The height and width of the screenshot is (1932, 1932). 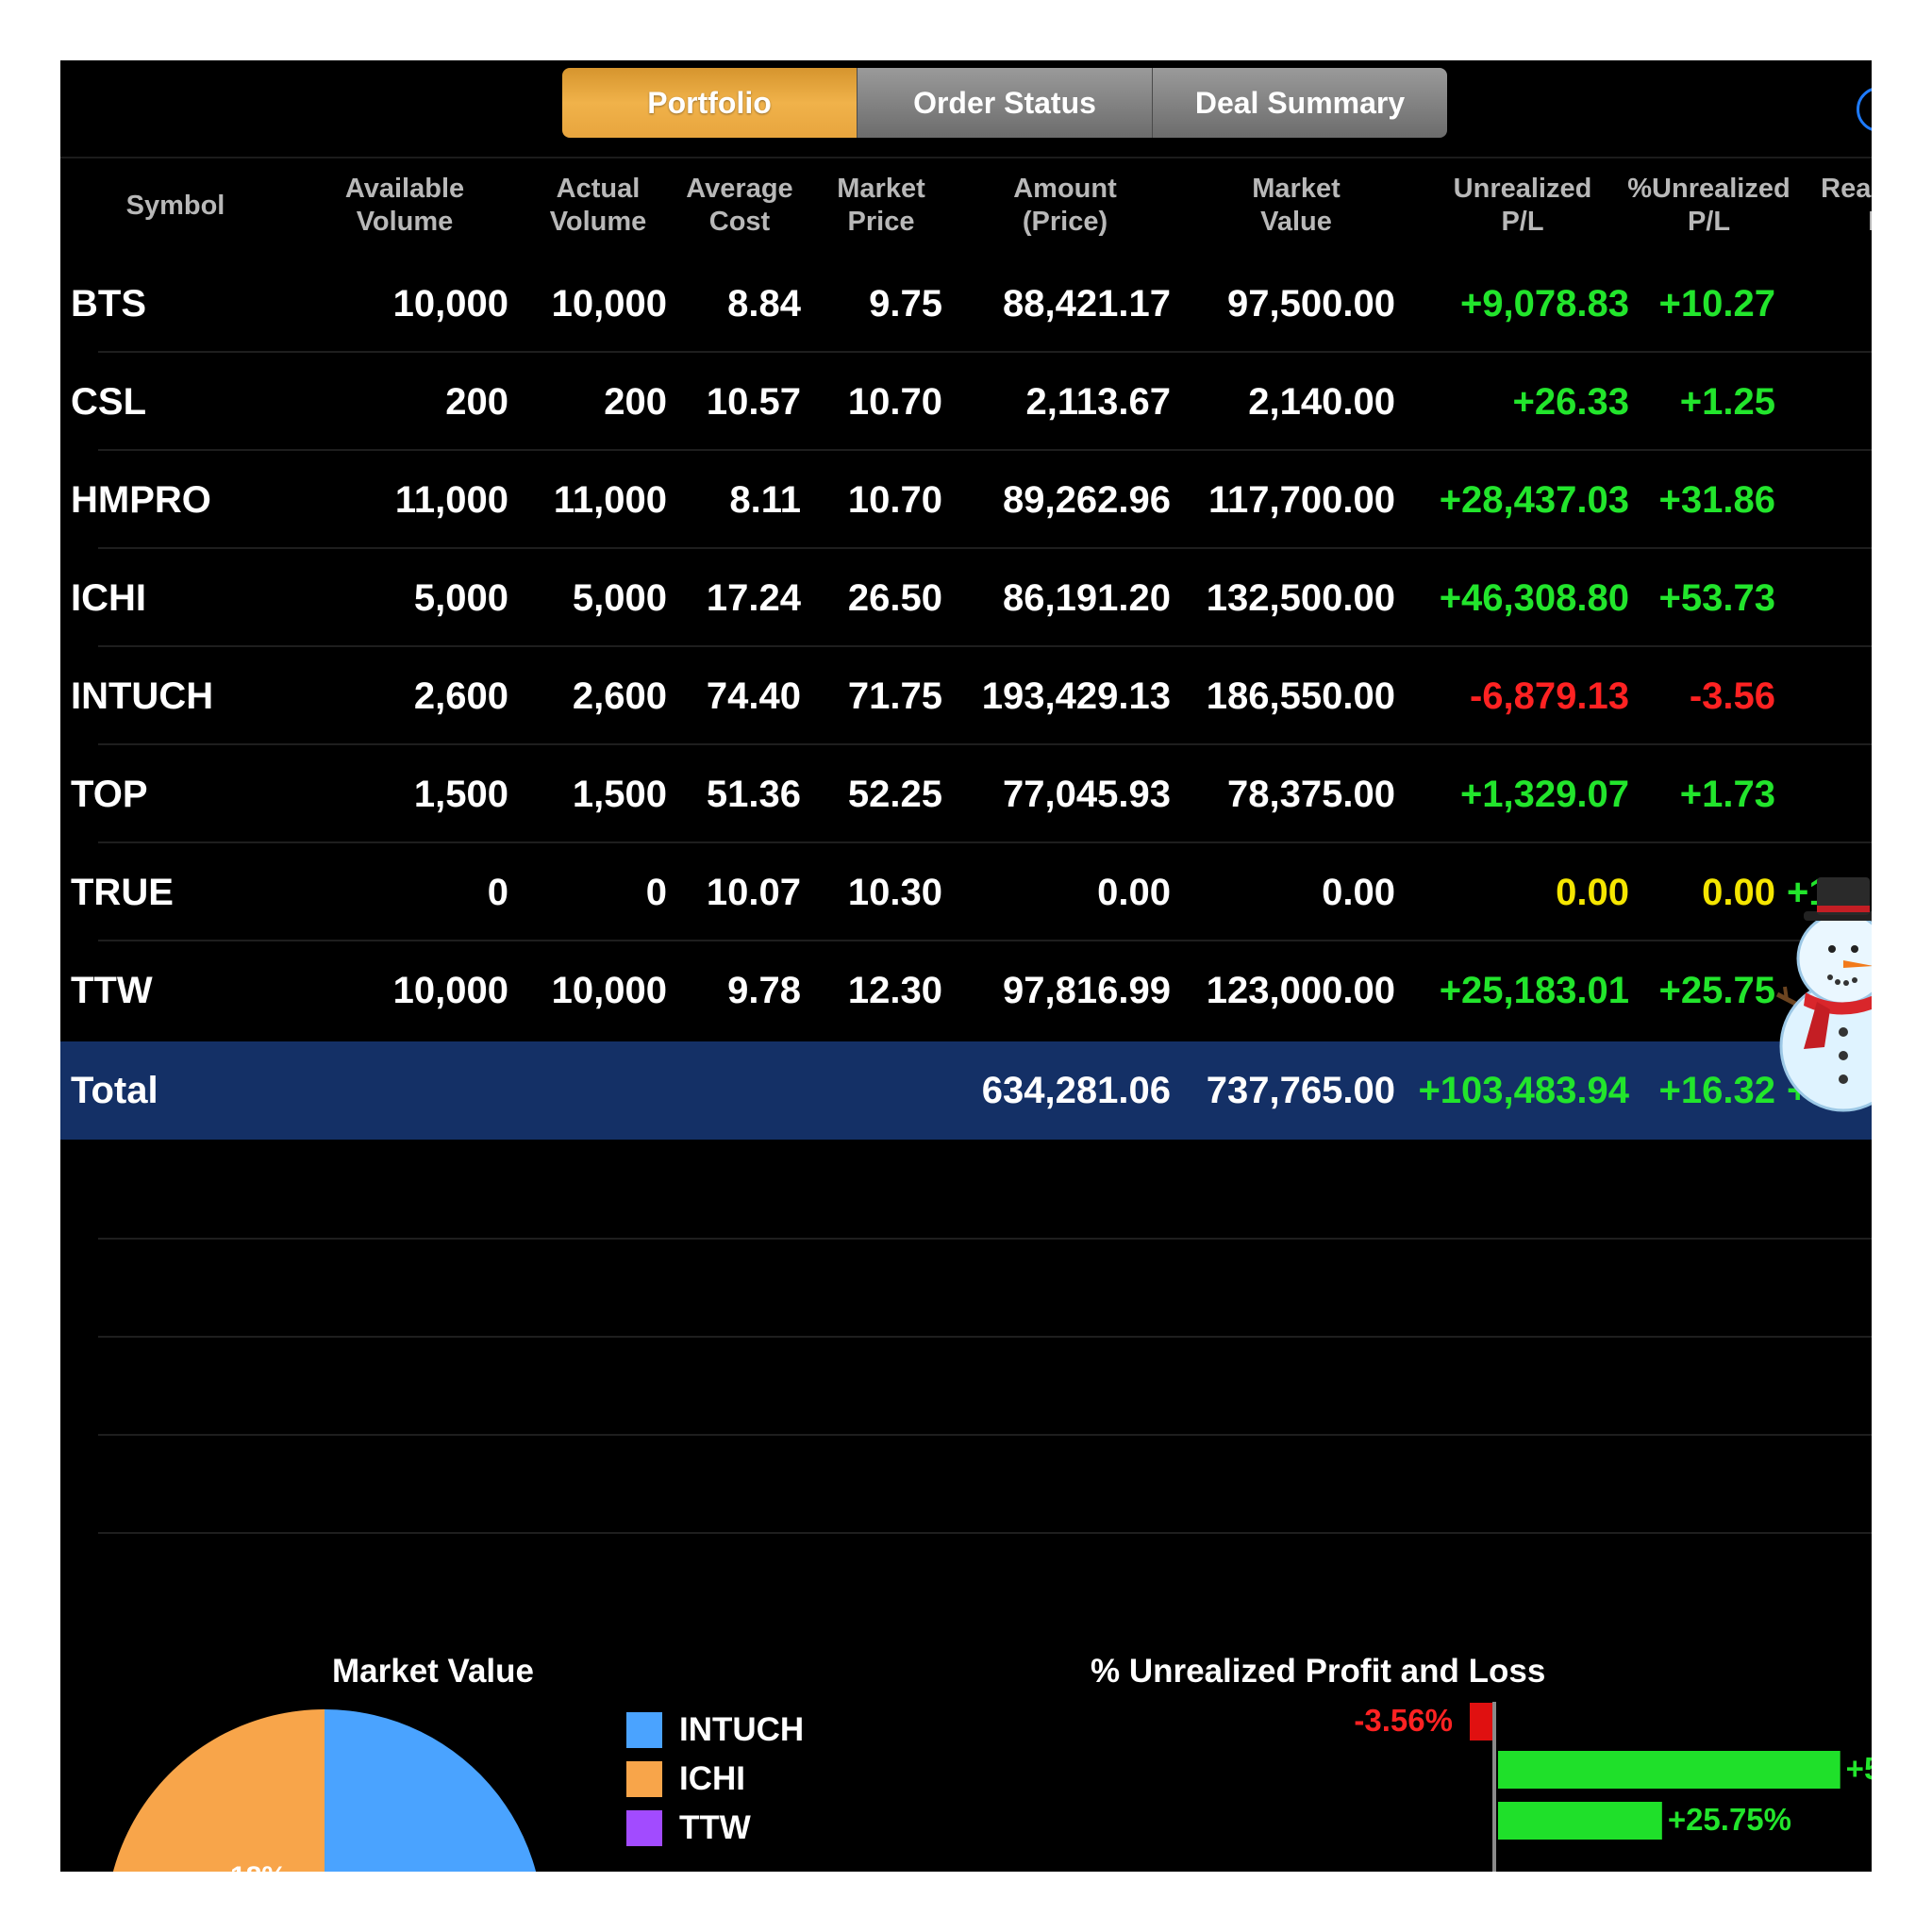 I want to click on bar-value-label: +53.7, so click(x=1859, y=1768).